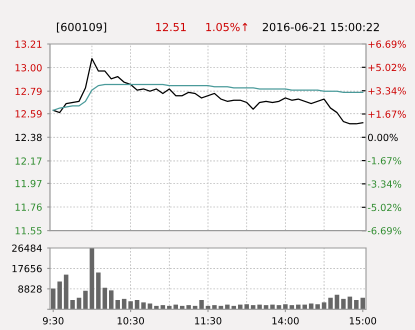 This screenshot has width=415, height=330. I want to click on y-tick-label: 12.59, so click(29, 114).